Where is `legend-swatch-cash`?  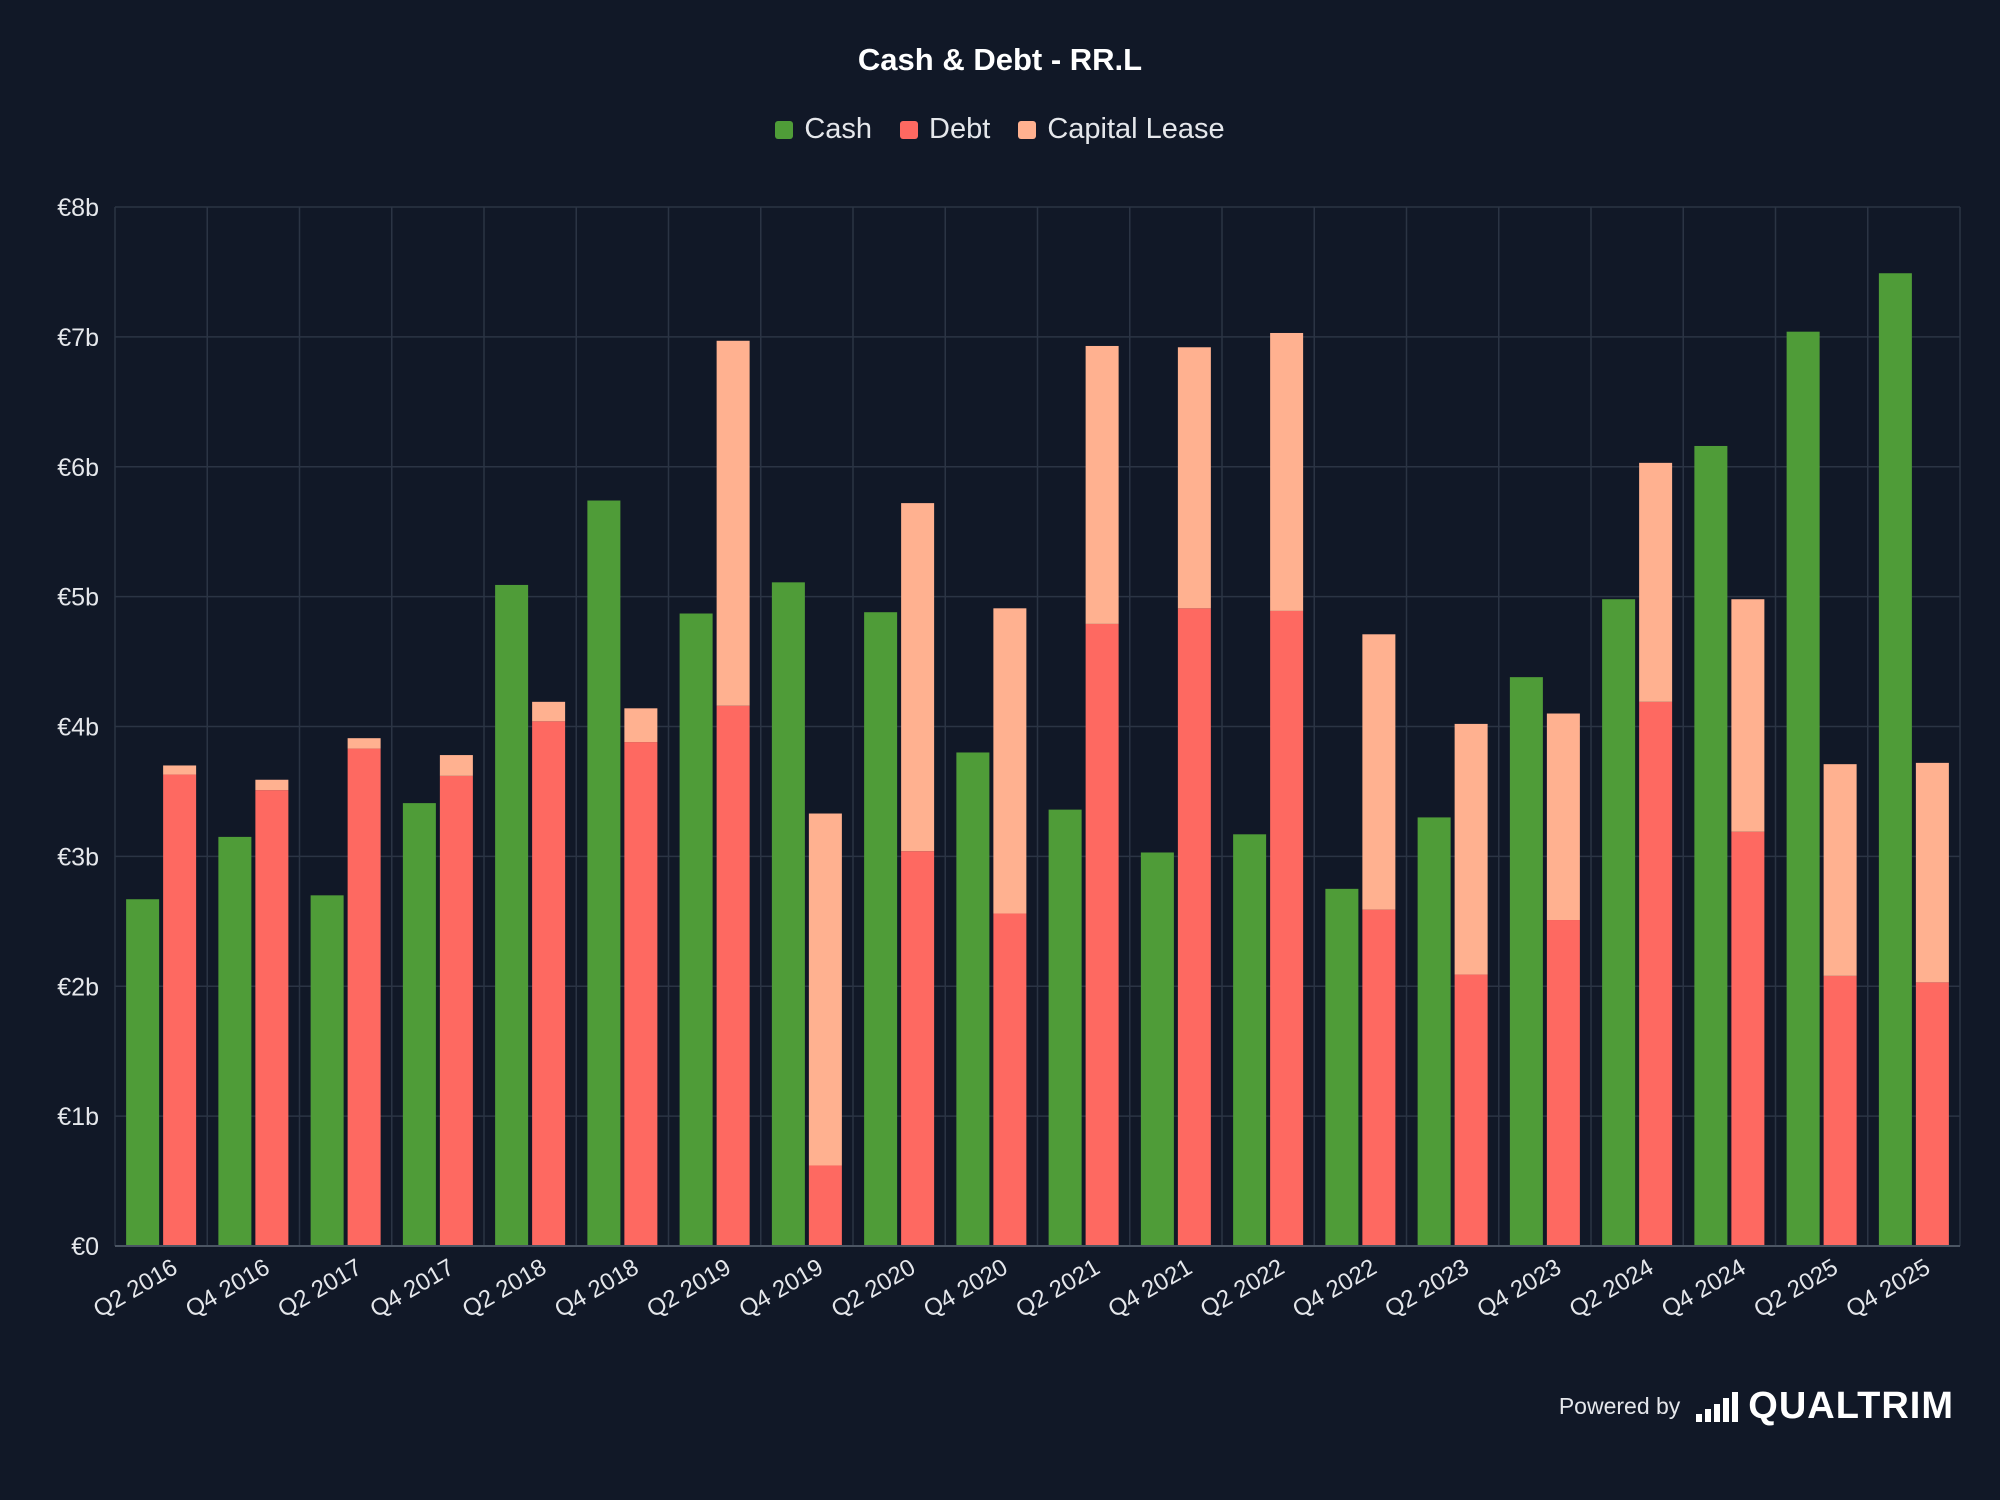 legend-swatch-cash is located at coordinates (784, 129).